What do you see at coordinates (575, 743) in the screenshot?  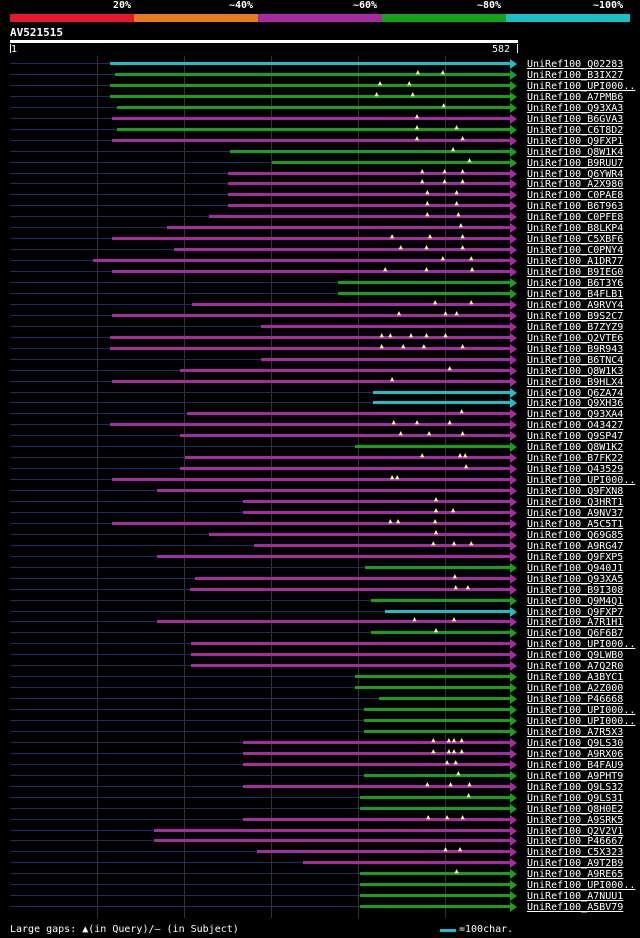 I see `hit-label-link: UniRef100_Q9LS30` at bounding box center [575, 743].